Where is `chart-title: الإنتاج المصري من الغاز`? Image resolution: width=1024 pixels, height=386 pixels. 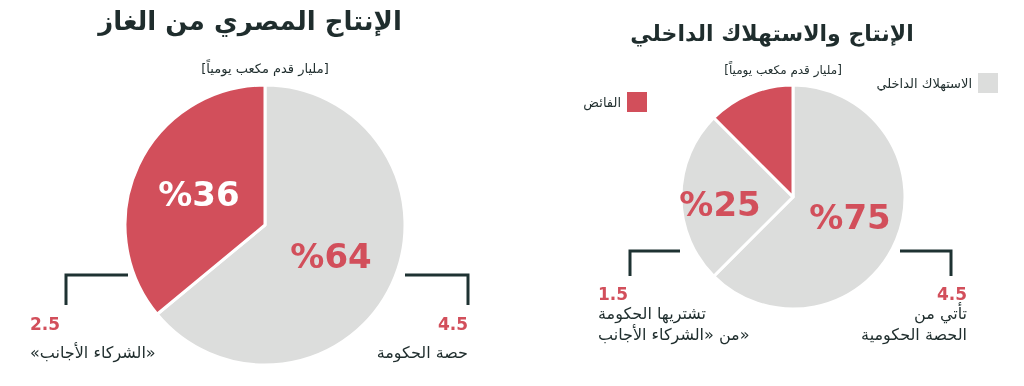
chart-title: الإنتاج المصري من الغاز is located at coordinates (249, 21).